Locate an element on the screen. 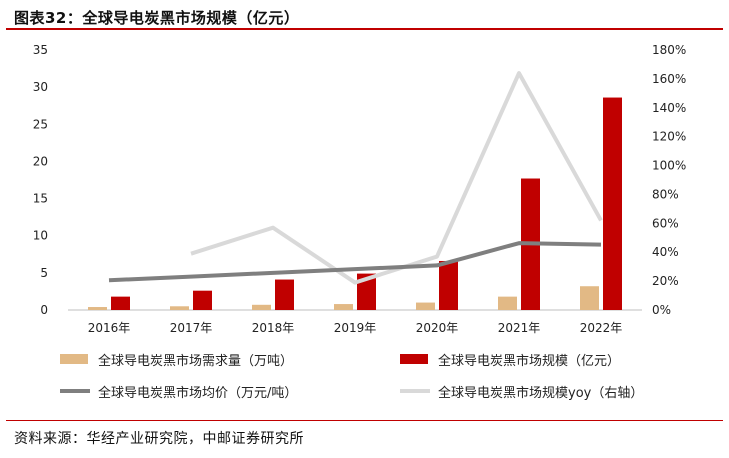  line-avg-price is located at coordinates (355, 262).